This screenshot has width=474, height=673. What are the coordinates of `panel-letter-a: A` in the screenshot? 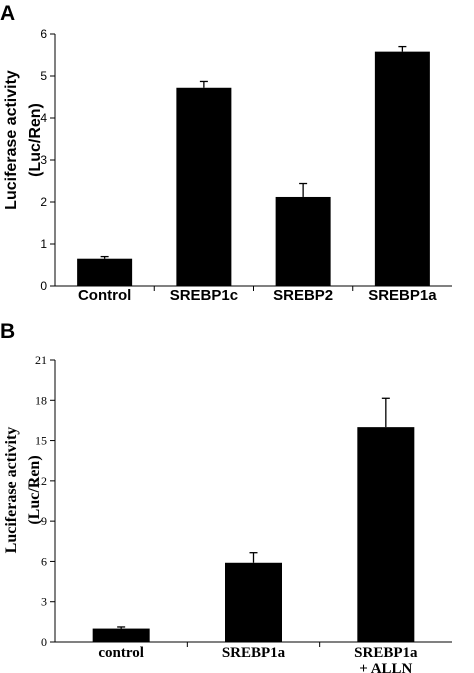 It's located at (7, 13).